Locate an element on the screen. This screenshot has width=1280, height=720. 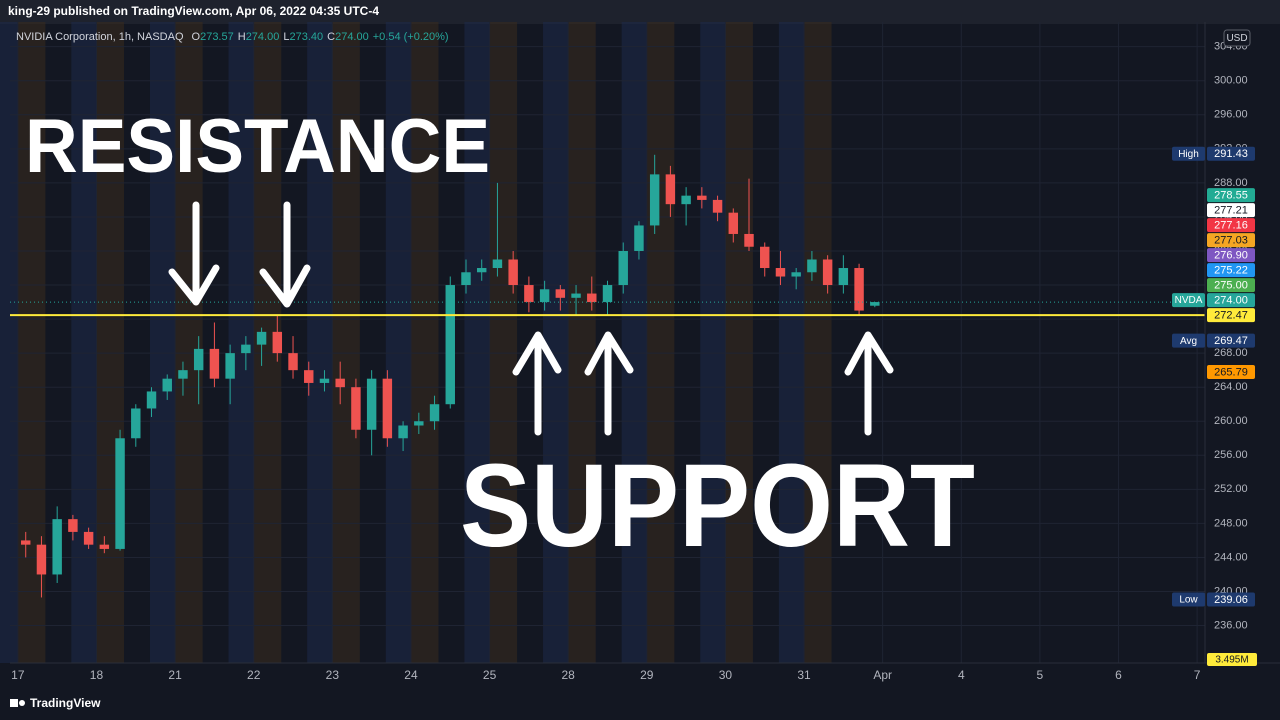
price-badge-label: 276.90 is located at coordinates (1231, 255).